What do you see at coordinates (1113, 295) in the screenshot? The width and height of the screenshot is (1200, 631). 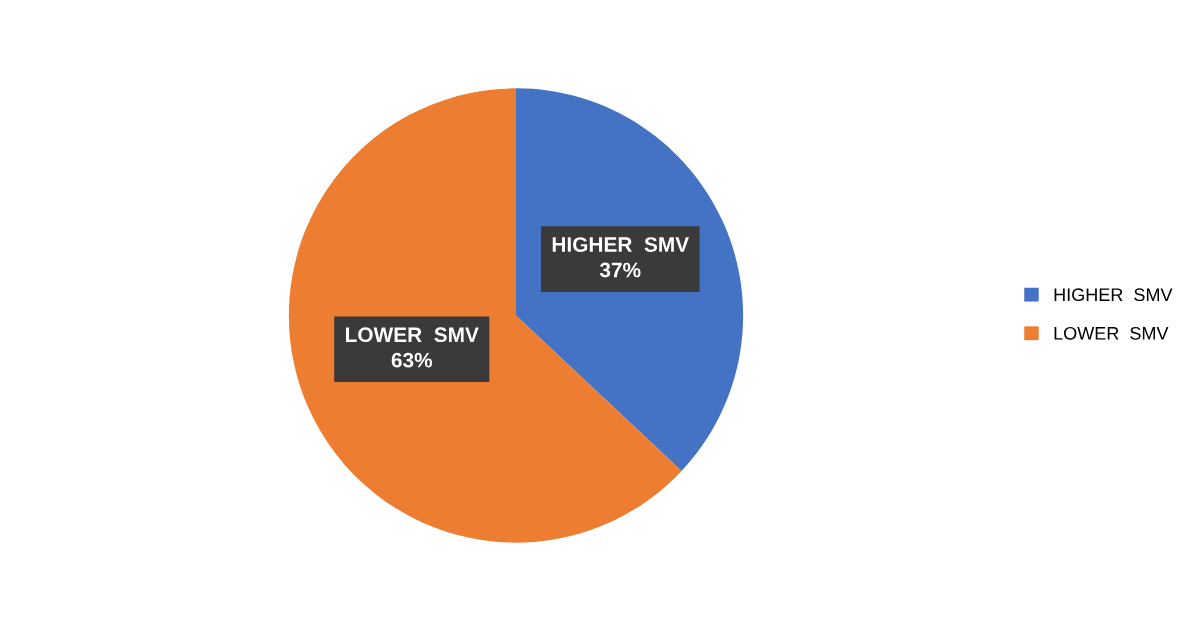 I see `legend-label: HIGHER SMV` at bounding box center [1113, 295].